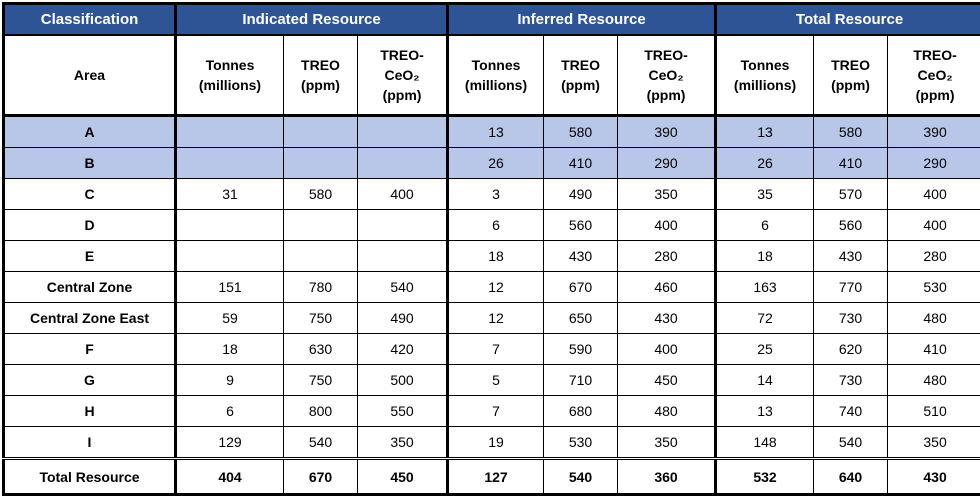 This screenshot has width=980, height=496. I want to click on area-cell: Central Zone, so click(90, 287).